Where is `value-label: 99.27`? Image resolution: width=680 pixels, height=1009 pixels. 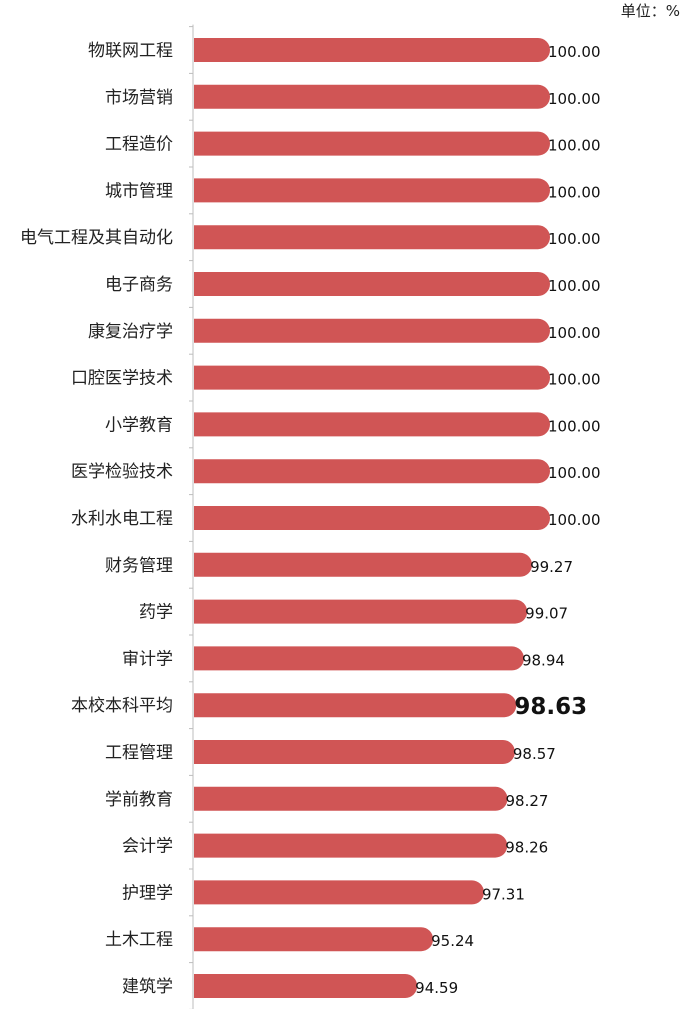 value-label: 99.27 is located at coordinates (551, 567).